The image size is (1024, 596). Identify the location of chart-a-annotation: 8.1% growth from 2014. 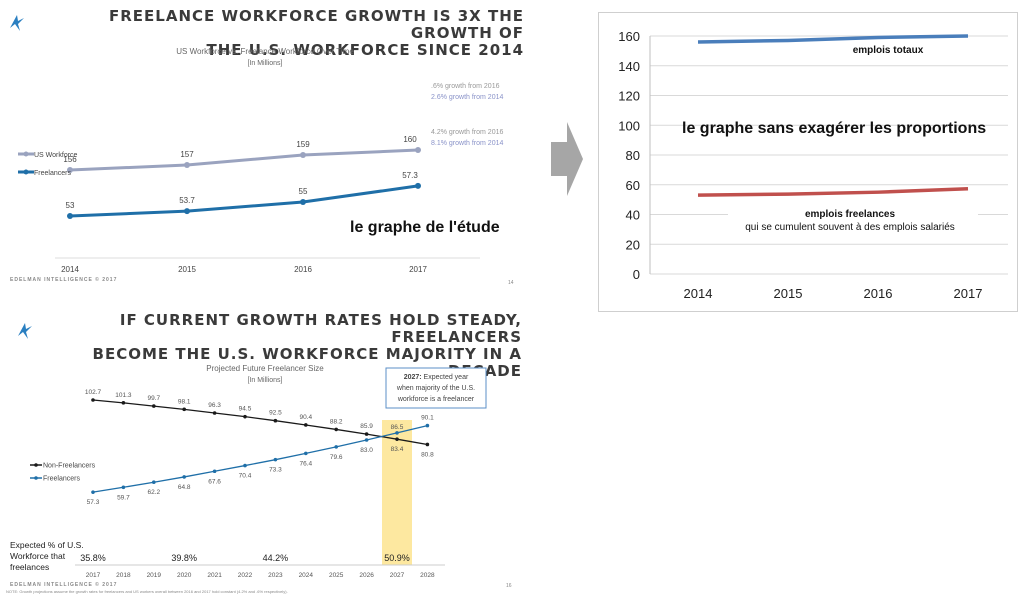
(467, 143).